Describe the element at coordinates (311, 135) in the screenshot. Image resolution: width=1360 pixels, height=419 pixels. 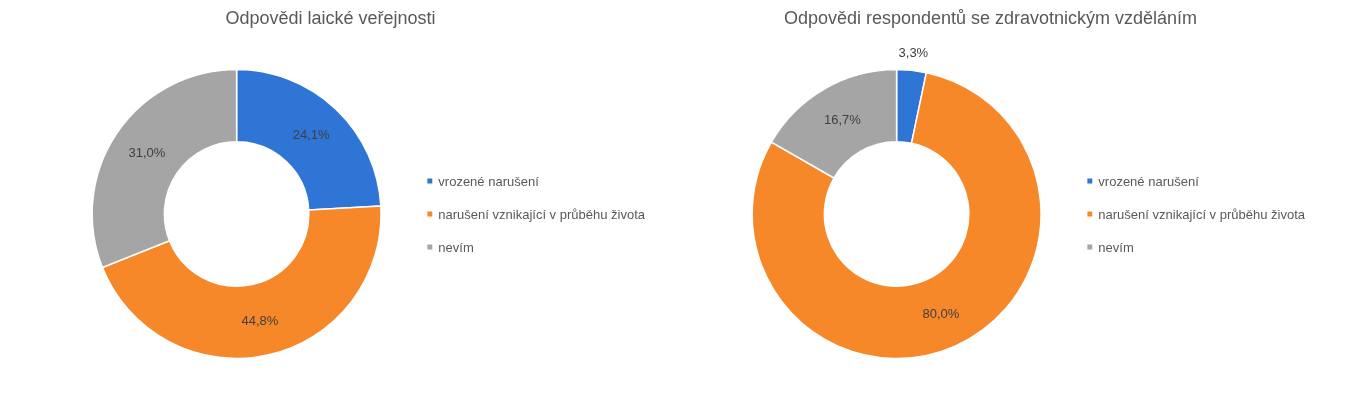
I see `data-label: 24,1%` at that location.